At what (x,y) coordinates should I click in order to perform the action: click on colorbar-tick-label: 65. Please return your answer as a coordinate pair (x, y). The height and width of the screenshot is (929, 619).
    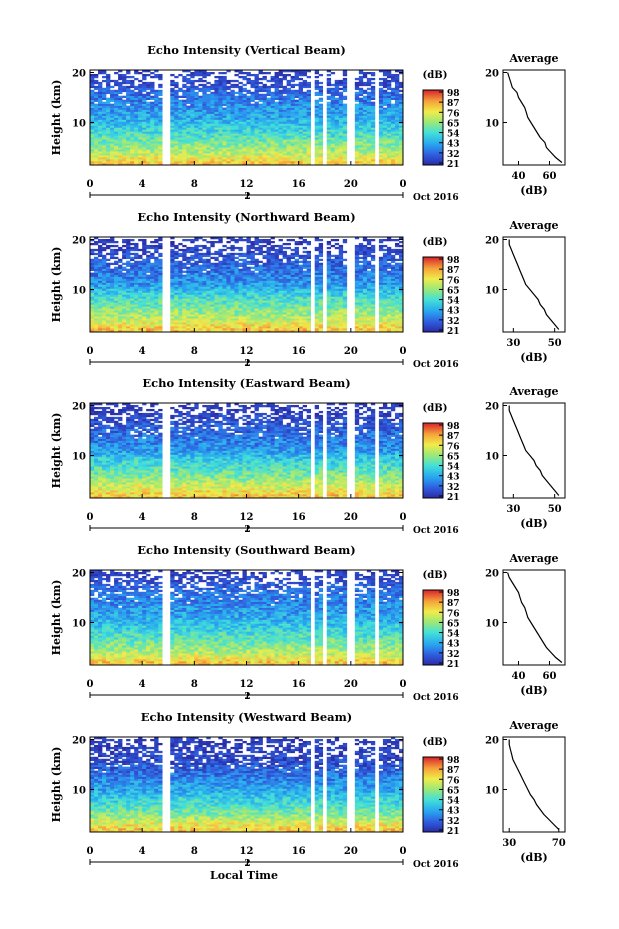
    Looking at the image, I should click on (453, 124).